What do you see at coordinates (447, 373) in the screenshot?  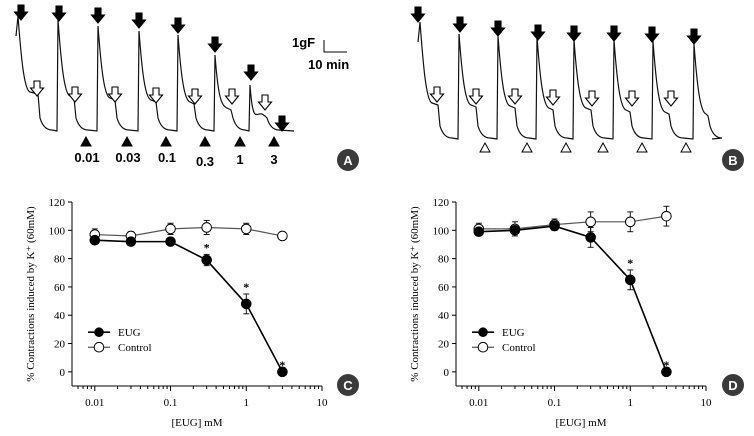 I see `y-tick-label: 0` at bounding box center [447, 373].